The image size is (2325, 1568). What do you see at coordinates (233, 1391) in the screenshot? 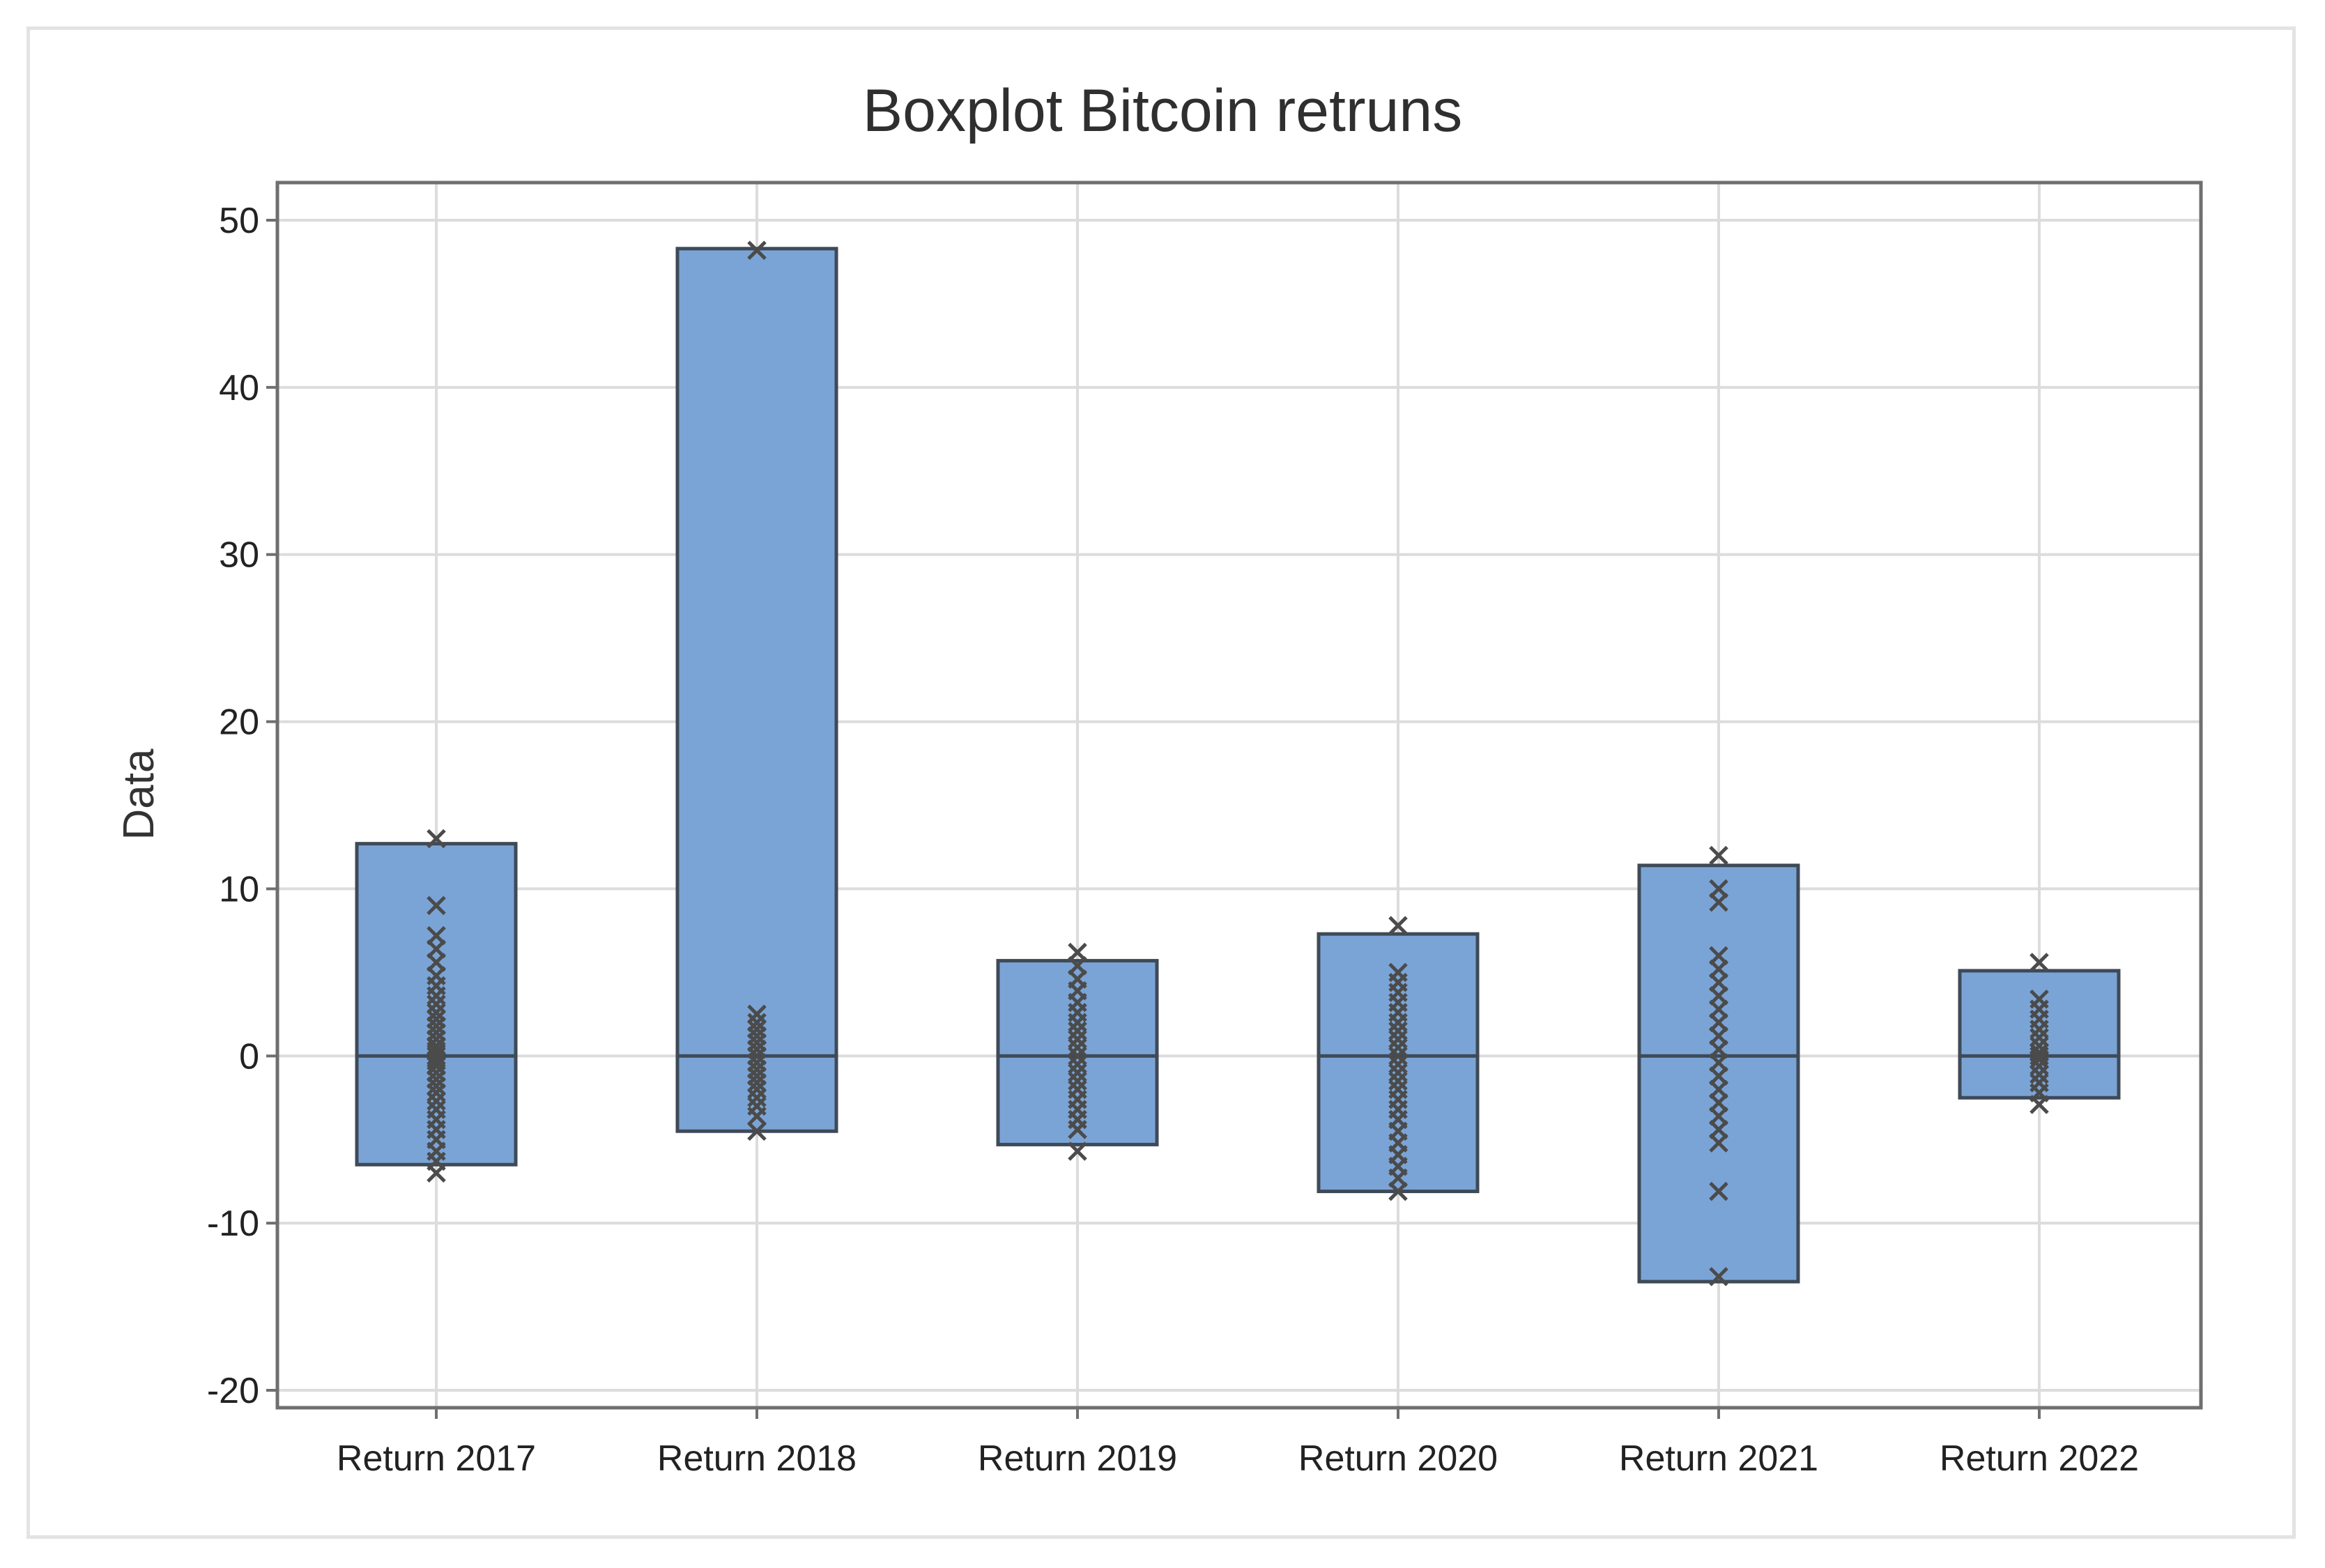
I see `y-tick-label: -20` at bounding box center [233, 1391].